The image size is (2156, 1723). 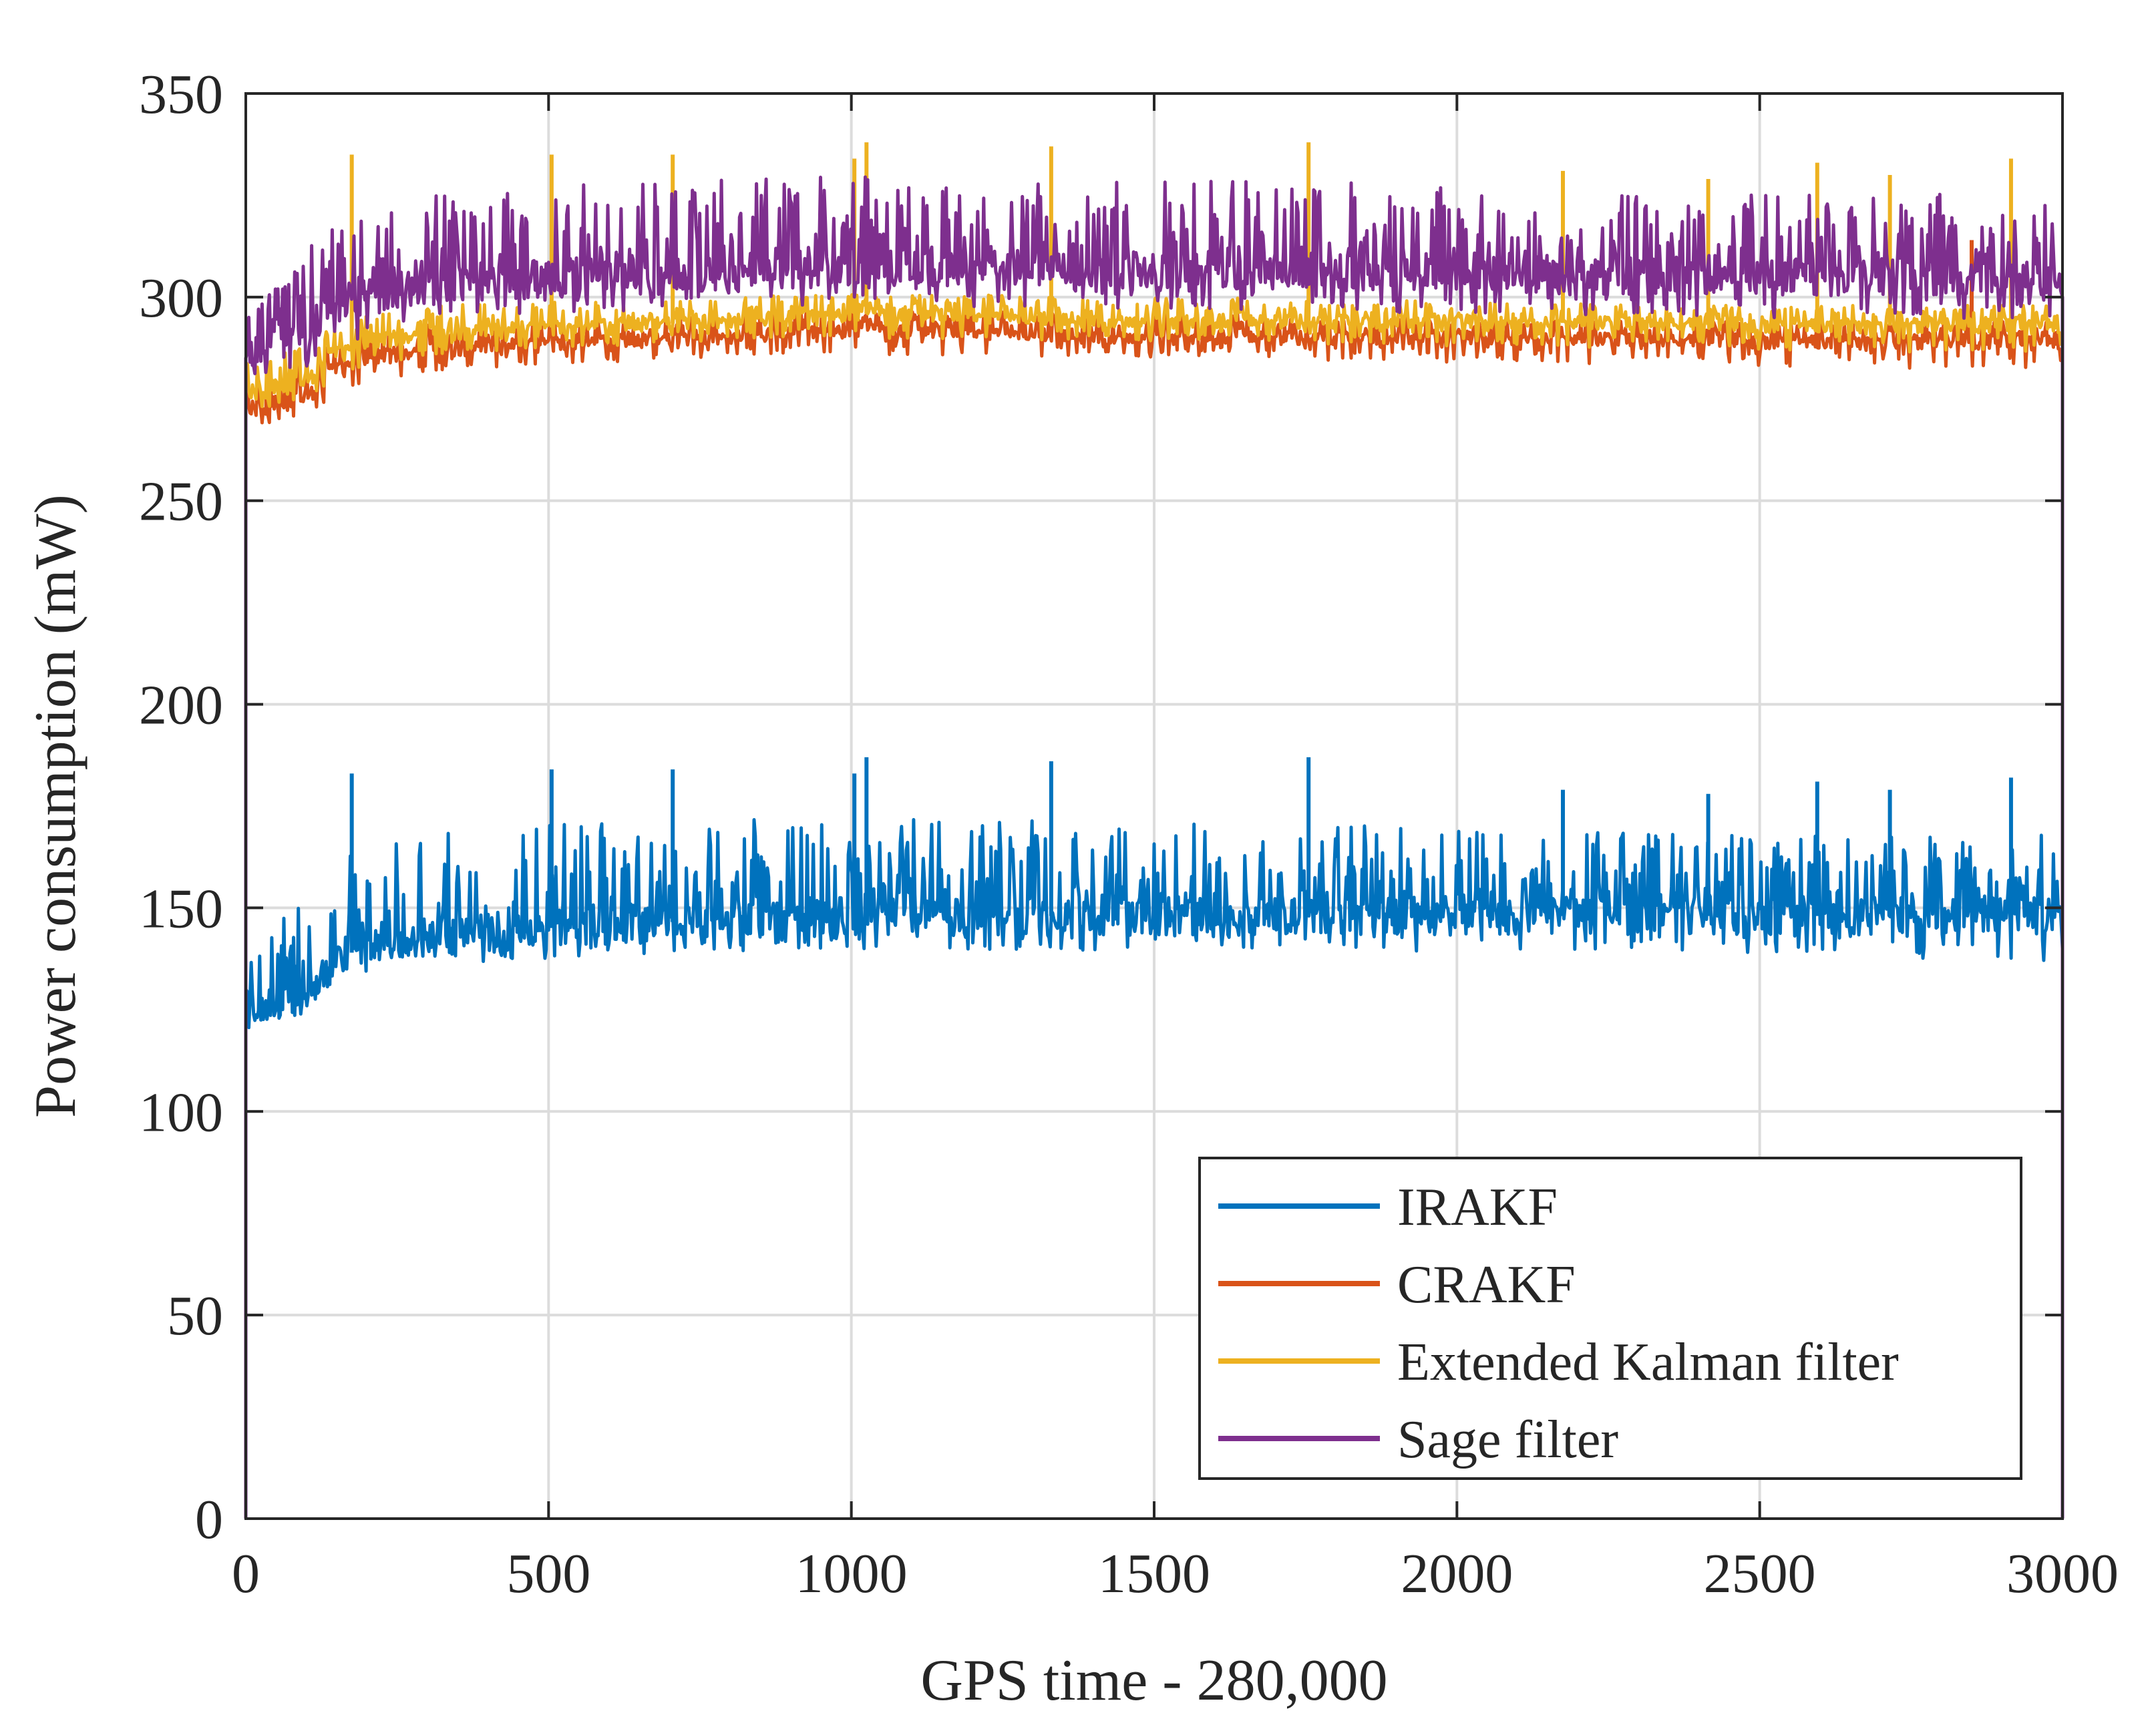 I want to click on x-tick-label: 1000, so click(x=852, y=1574).